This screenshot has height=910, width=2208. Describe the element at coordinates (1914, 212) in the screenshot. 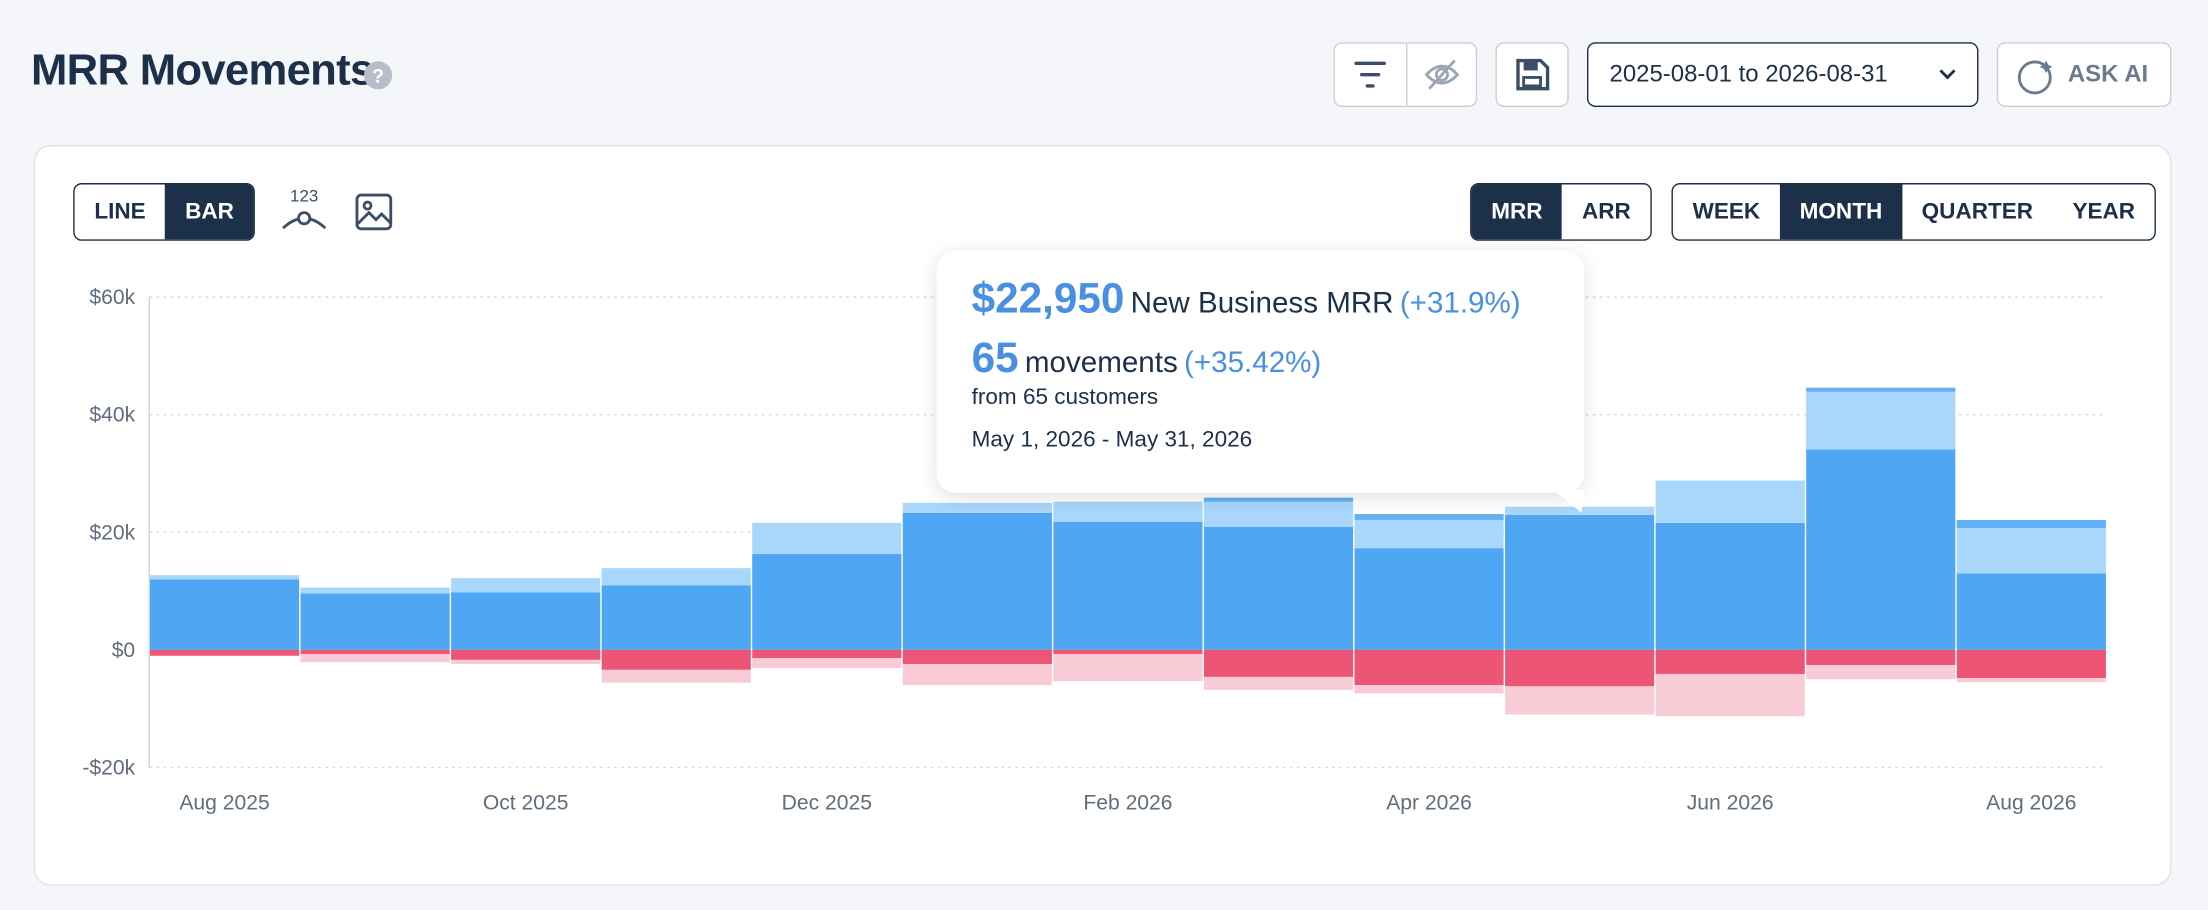

I see `period-toggle: WEEK MONTH QUARTER YEAR` at that location.